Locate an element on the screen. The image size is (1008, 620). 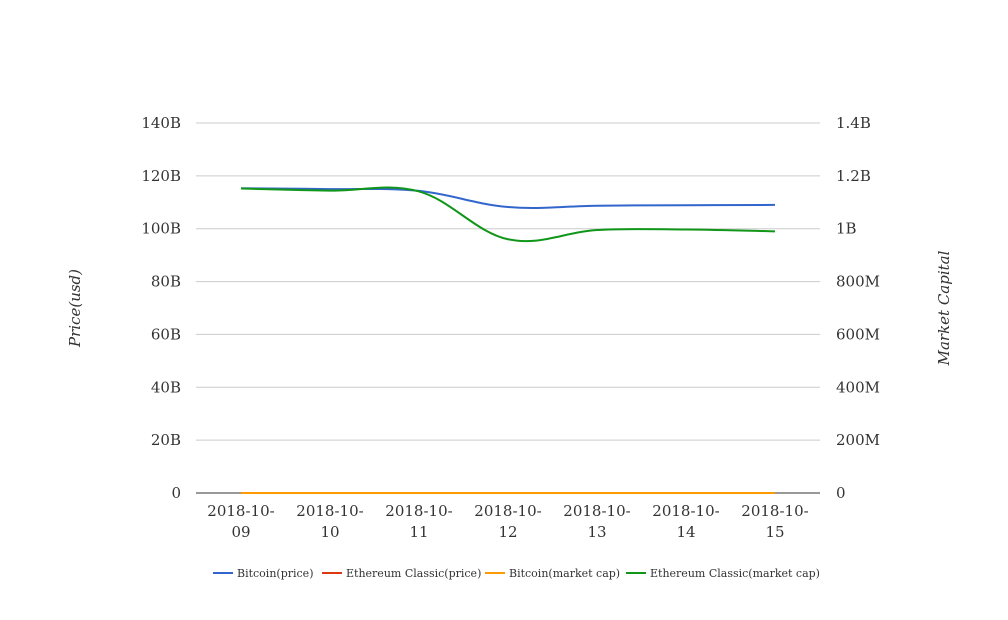
legend-label: Bitcoin(price) is located at coordinates (275, 573).